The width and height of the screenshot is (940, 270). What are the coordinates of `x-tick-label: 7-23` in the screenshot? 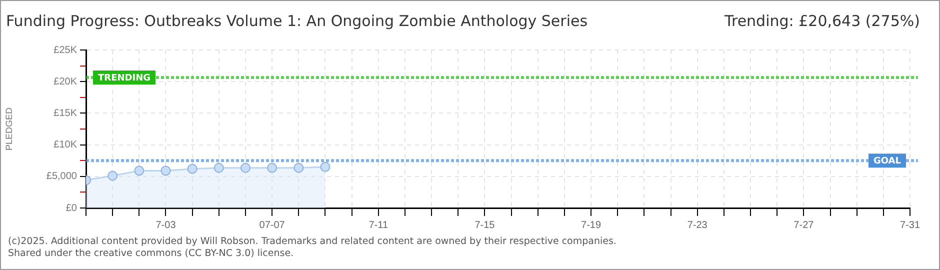 It's located at (697, 225).